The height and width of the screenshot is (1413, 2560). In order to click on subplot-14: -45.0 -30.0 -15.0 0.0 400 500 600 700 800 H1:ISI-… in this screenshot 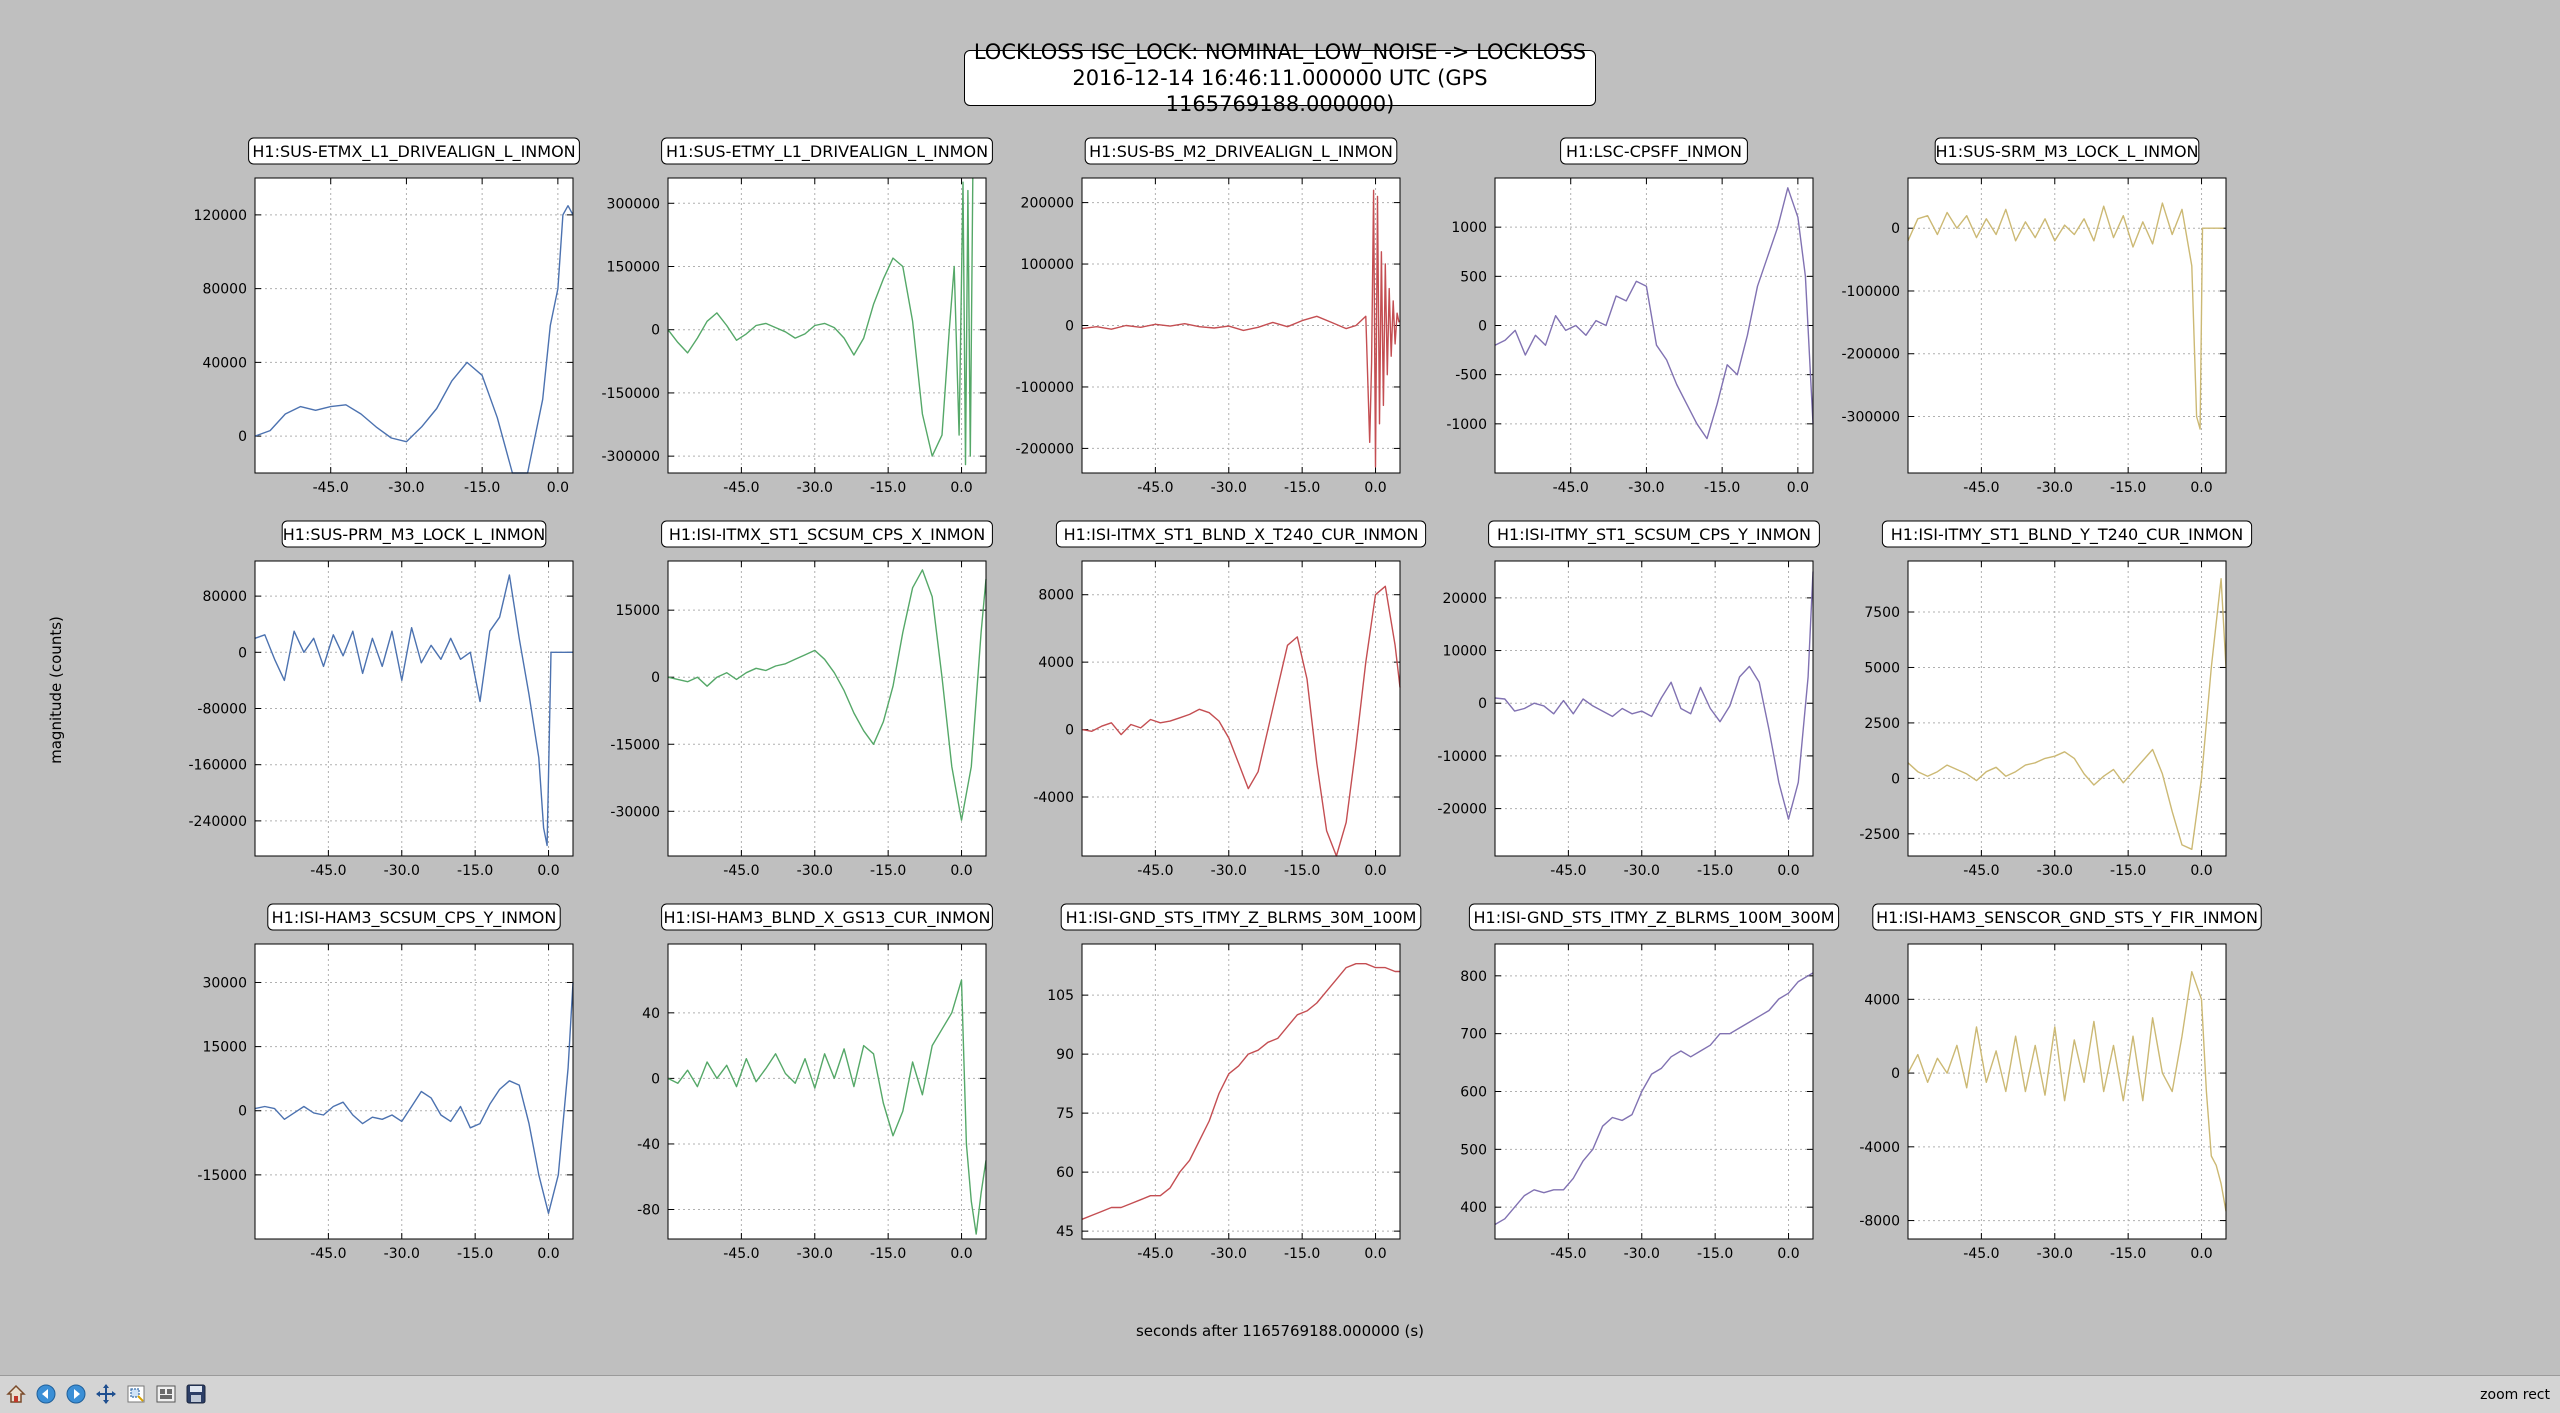, I will do `click(1650, 1082)`.